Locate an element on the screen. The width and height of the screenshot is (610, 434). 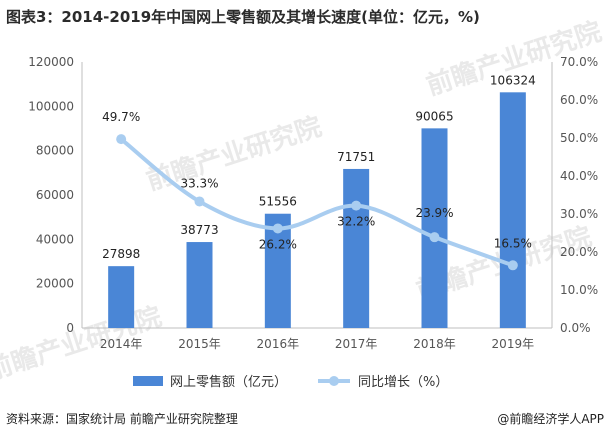
line-value-label: 26.2% is located at coordinates (278, 244).